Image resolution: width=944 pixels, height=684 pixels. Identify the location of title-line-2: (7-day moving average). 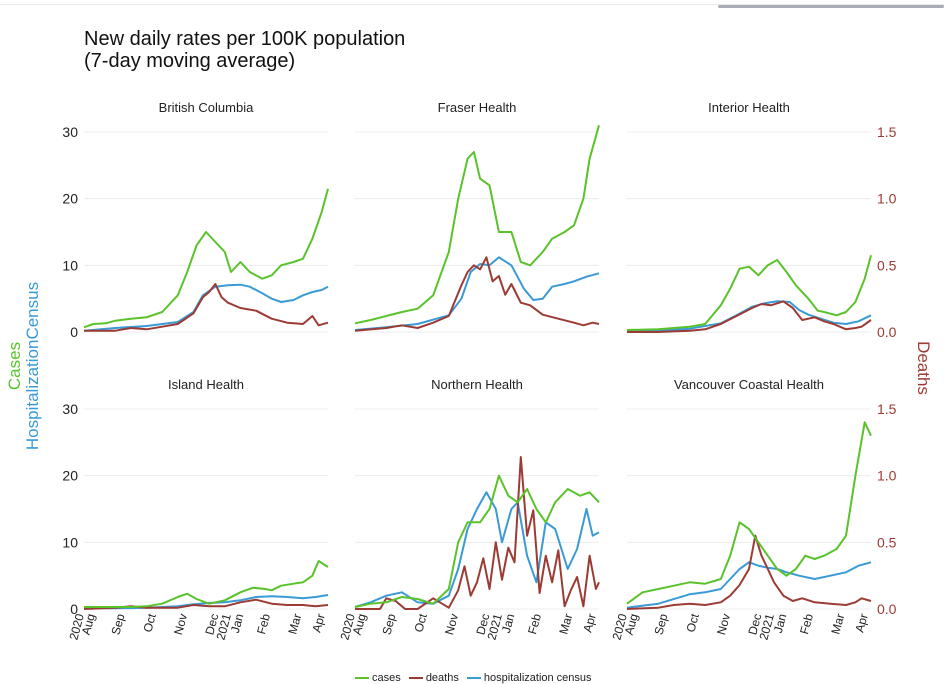
(190, 61).